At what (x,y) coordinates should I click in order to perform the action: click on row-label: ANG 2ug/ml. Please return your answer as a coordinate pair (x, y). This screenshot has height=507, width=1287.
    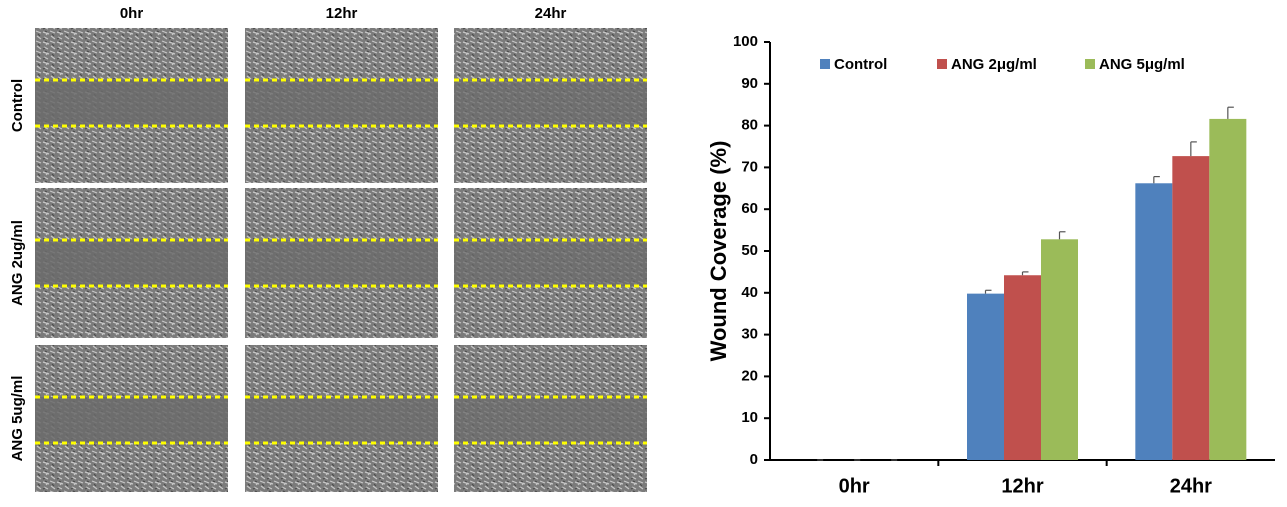
    Looking at the image, I should click on (17, 263).